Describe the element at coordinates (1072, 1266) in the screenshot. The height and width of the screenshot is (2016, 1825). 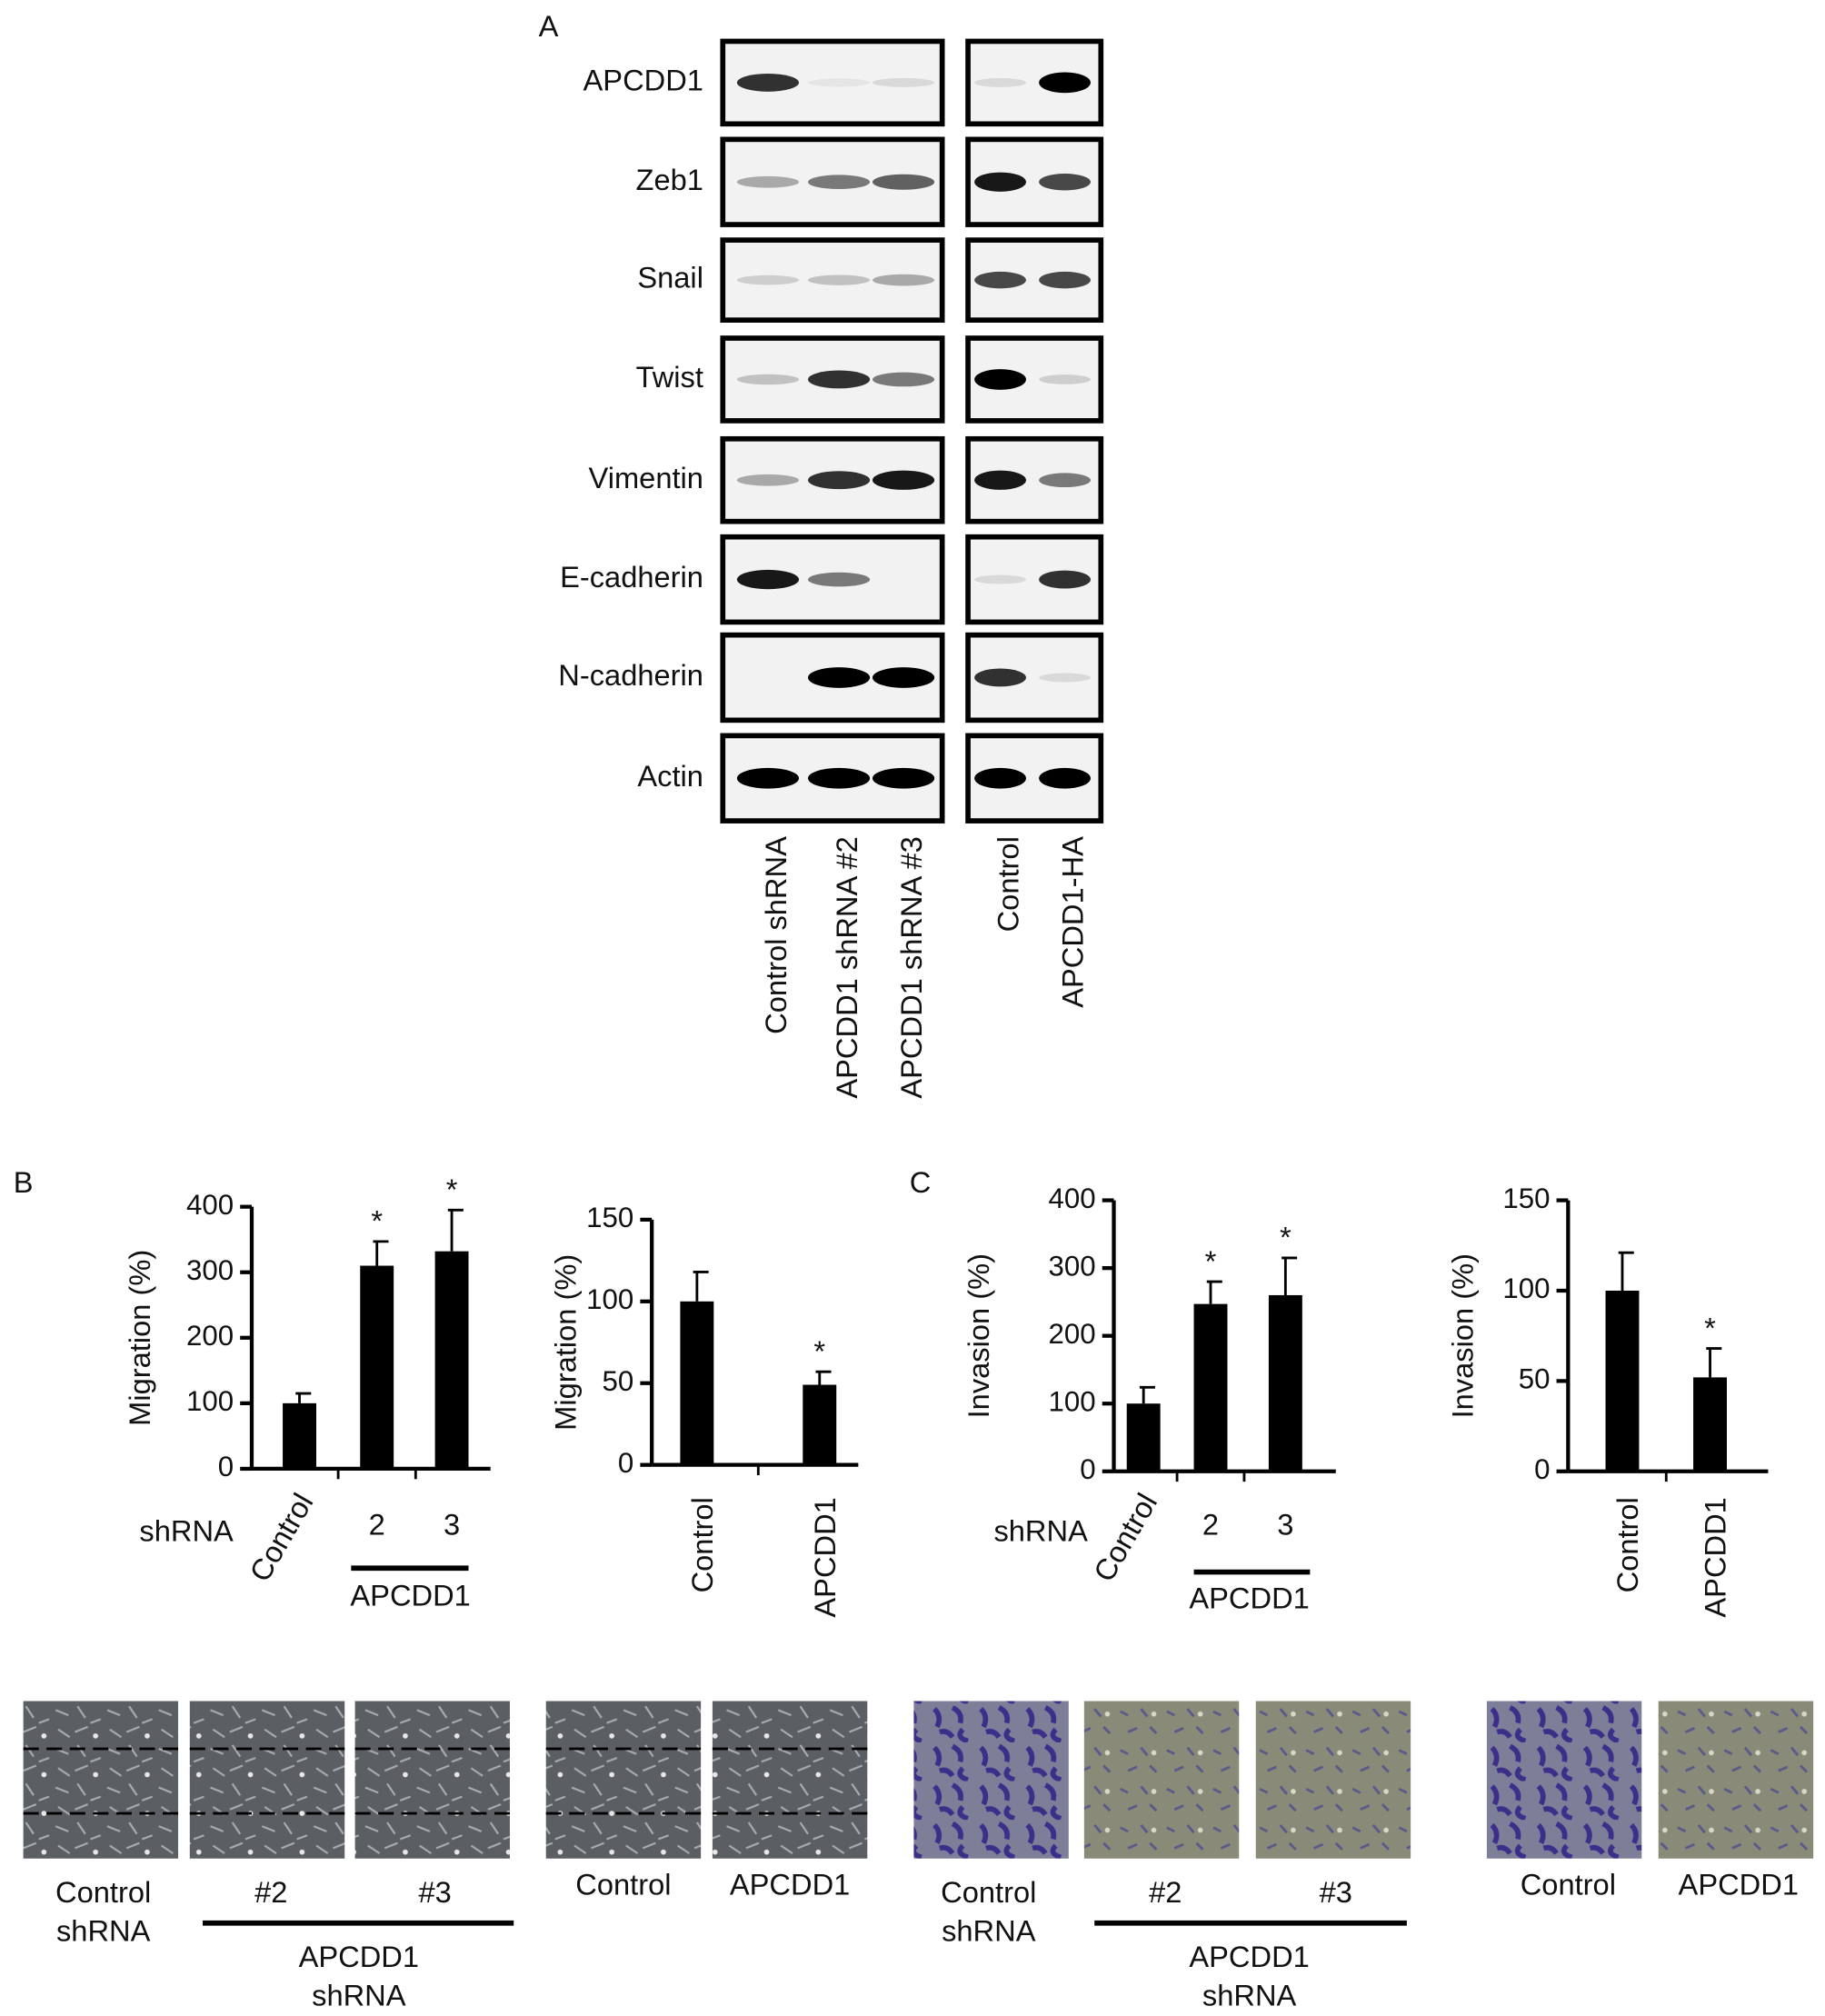
I see `y-tick-label: 300` at that location.